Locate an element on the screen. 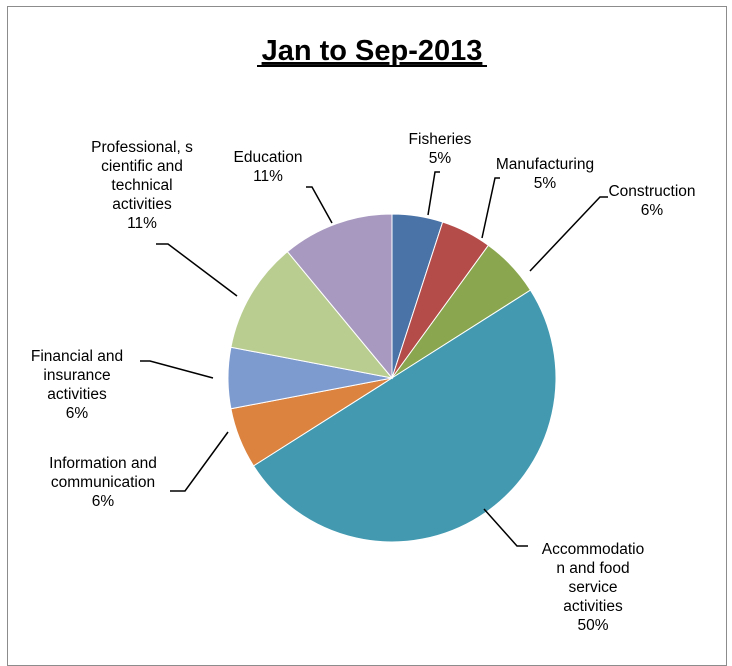  slice-label-line: Fisheries is located at coordinates (440, 139).